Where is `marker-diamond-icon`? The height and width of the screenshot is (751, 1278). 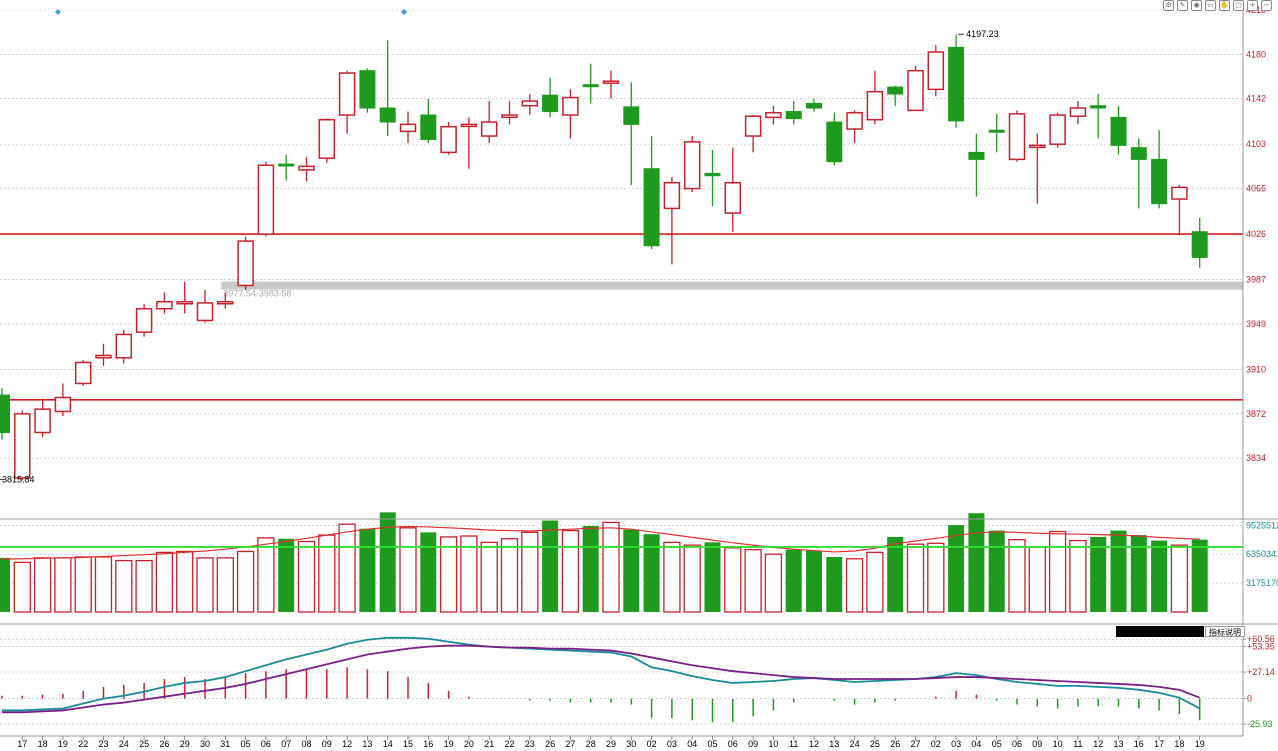 marker-diamond-icon is located at coordinates (58, 12).